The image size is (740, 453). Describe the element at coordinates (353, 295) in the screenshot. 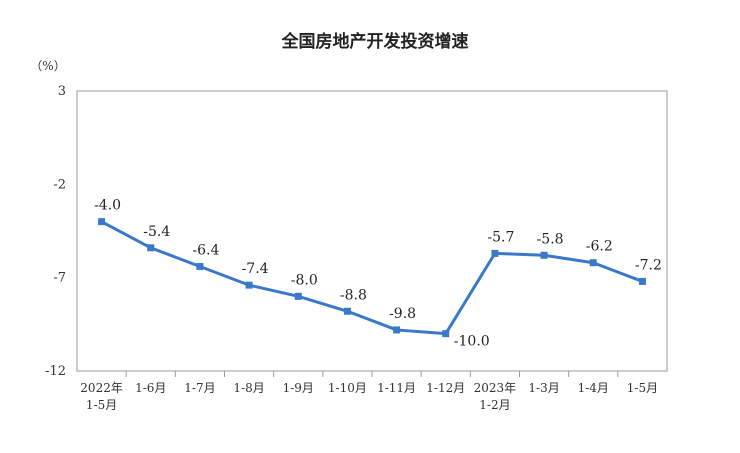

I see `data-label: -8.8` at that location.